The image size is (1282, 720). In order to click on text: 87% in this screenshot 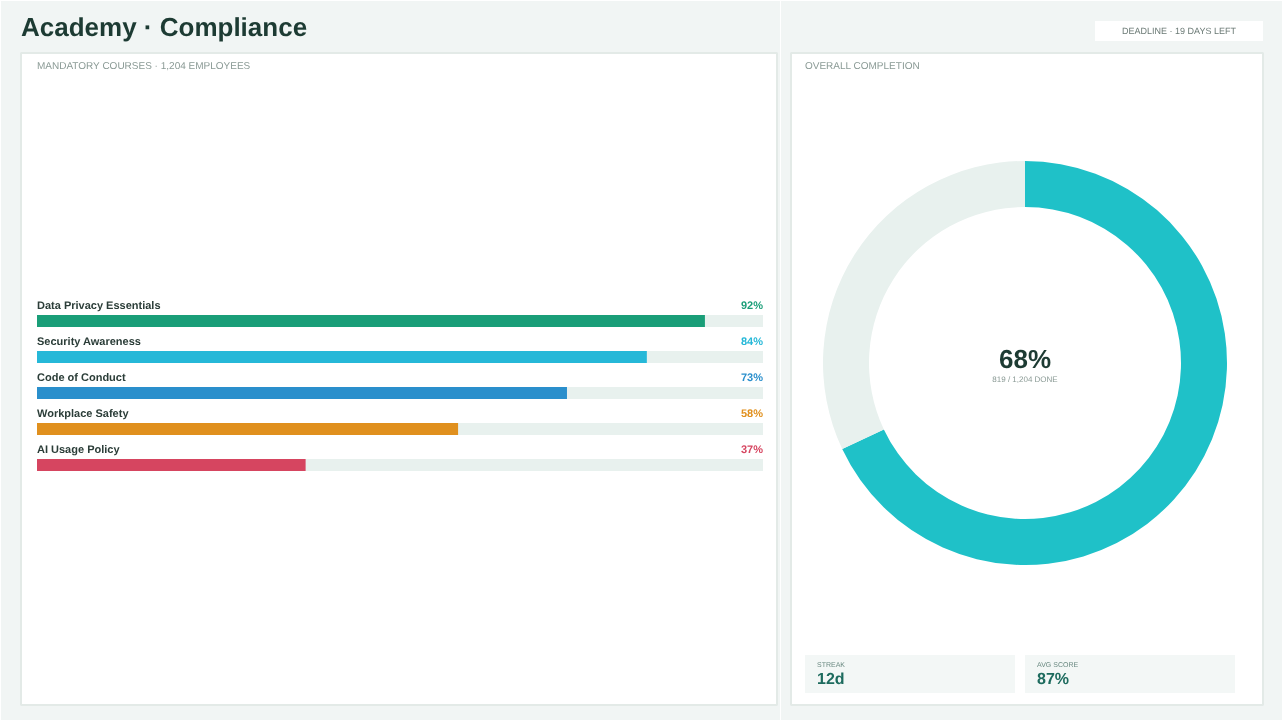, I will do `click(1053, 679)`.